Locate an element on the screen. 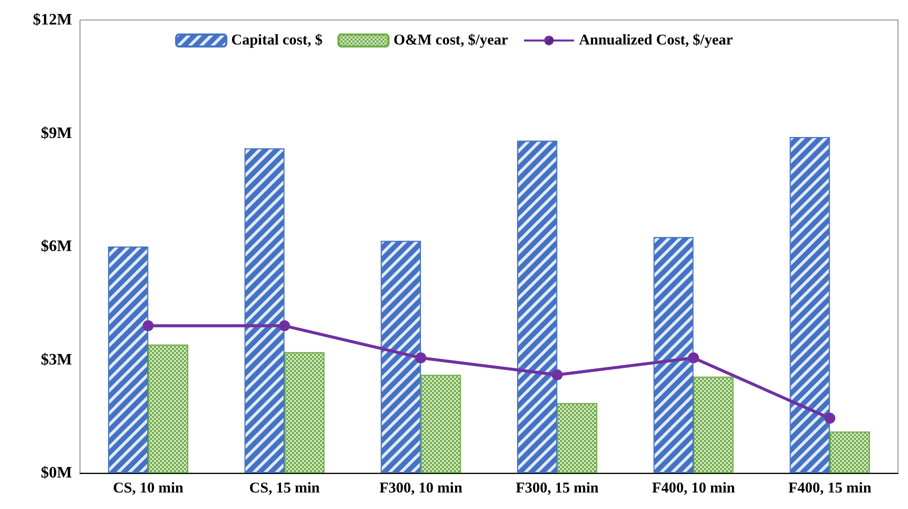 Image resolution: width=908 pixels, height=509 pixels. x-tick-label: CS, 15 min is located at coordinates (284, 488).